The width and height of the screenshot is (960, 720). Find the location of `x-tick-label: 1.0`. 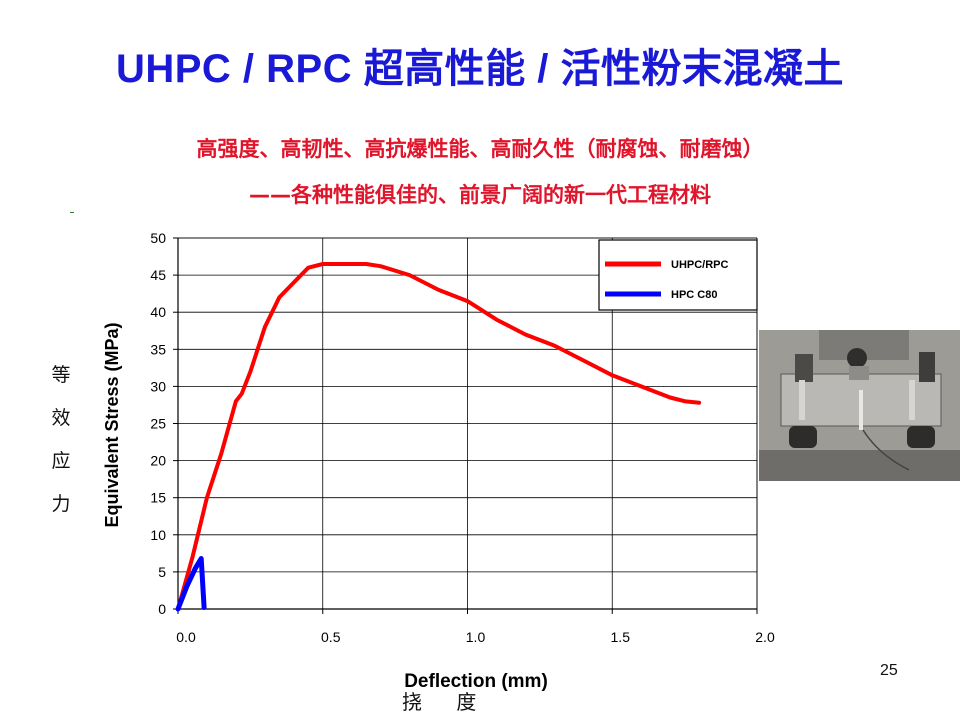

x-tick-label: 1.0 is located at coordinates (476, 637).